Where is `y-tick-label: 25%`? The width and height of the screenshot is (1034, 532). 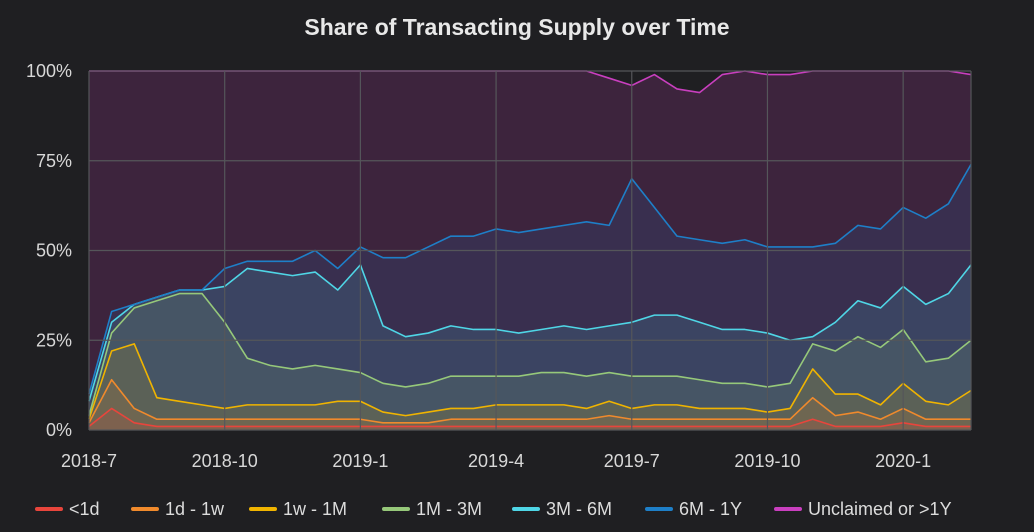
y-tick-label: 25% is located at coordinates (54, 340).